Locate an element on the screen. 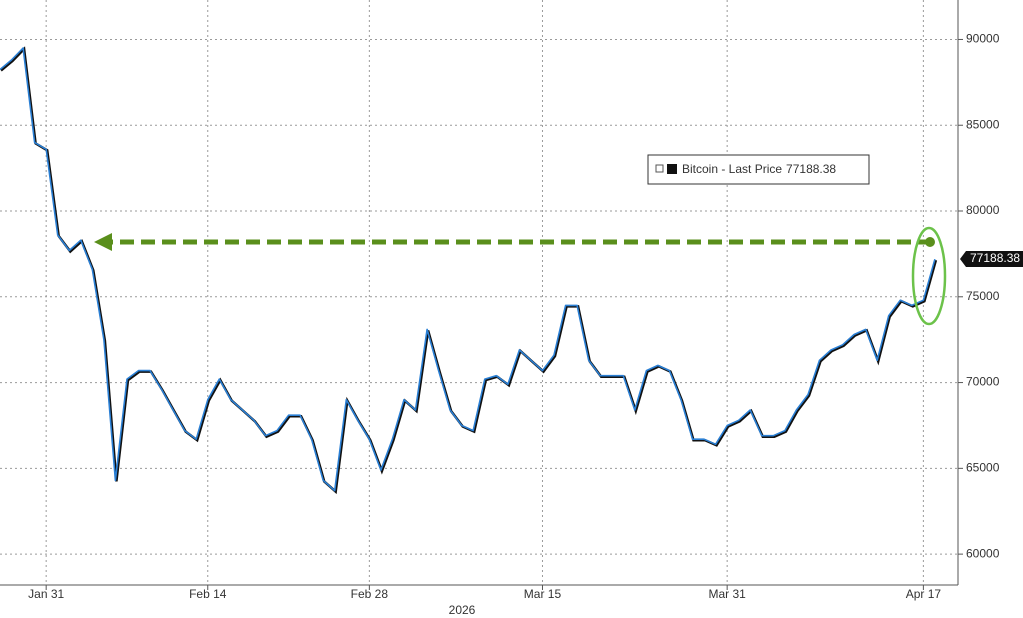 This screenshot has height=618, width=1023. x-tick-label: Apr 17 is located at coordinates (924, 594).